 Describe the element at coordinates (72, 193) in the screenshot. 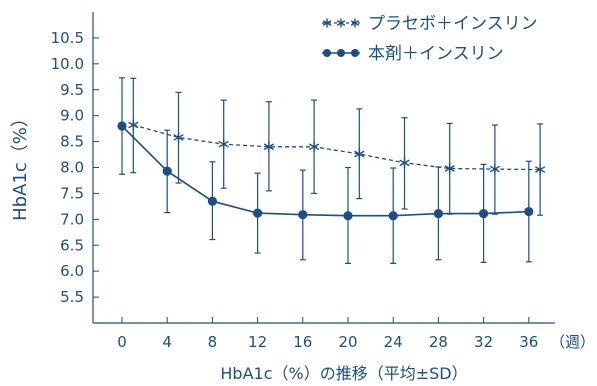

I see `y-tick-label: 7.5` at that location.